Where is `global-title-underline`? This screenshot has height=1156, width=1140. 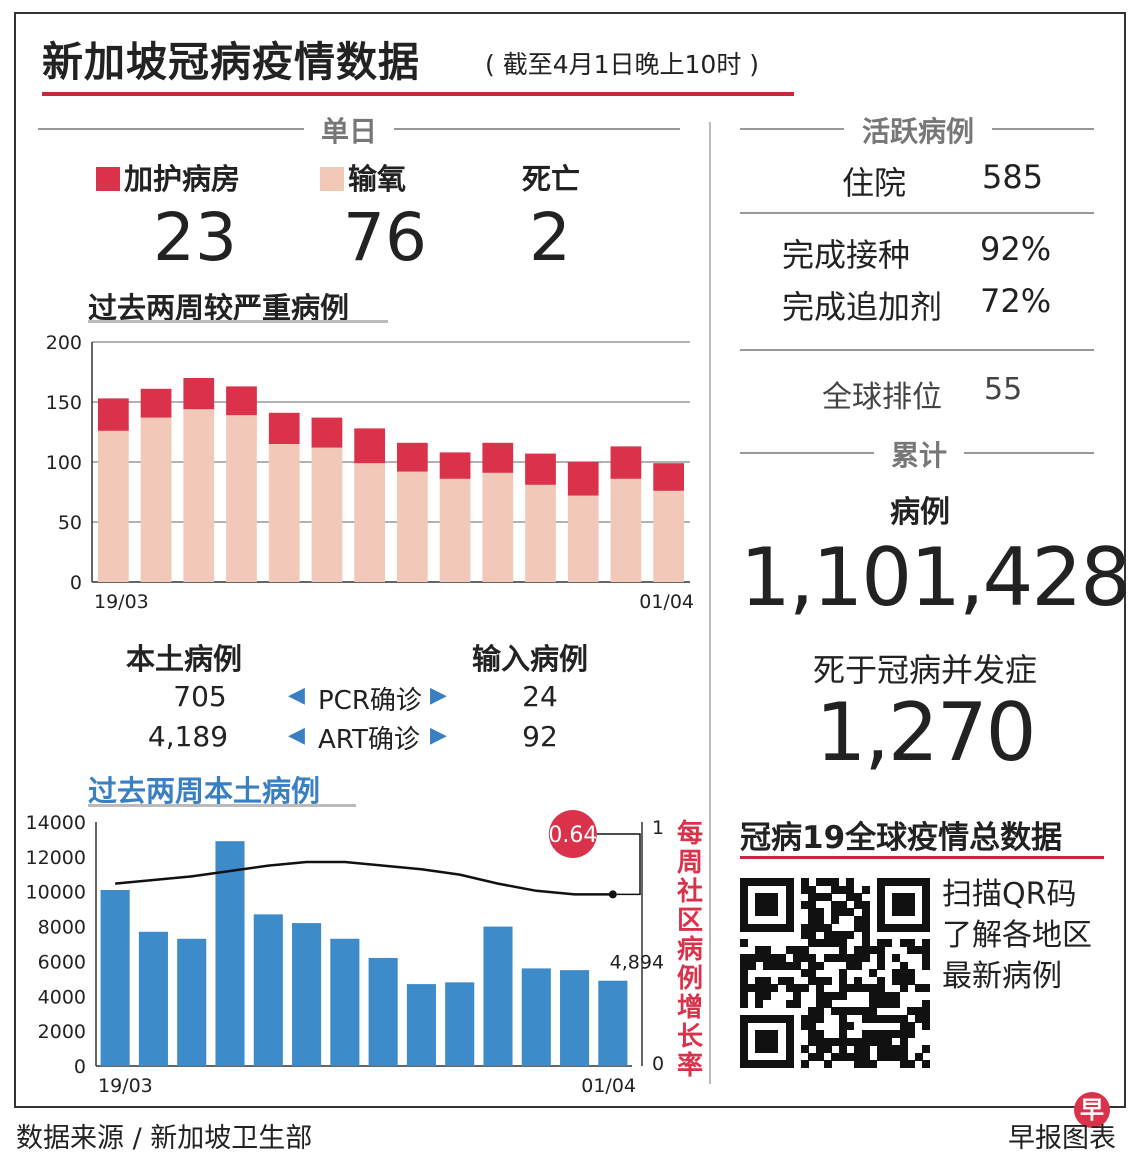
global-title-underline is located at coordinates (922, 857).